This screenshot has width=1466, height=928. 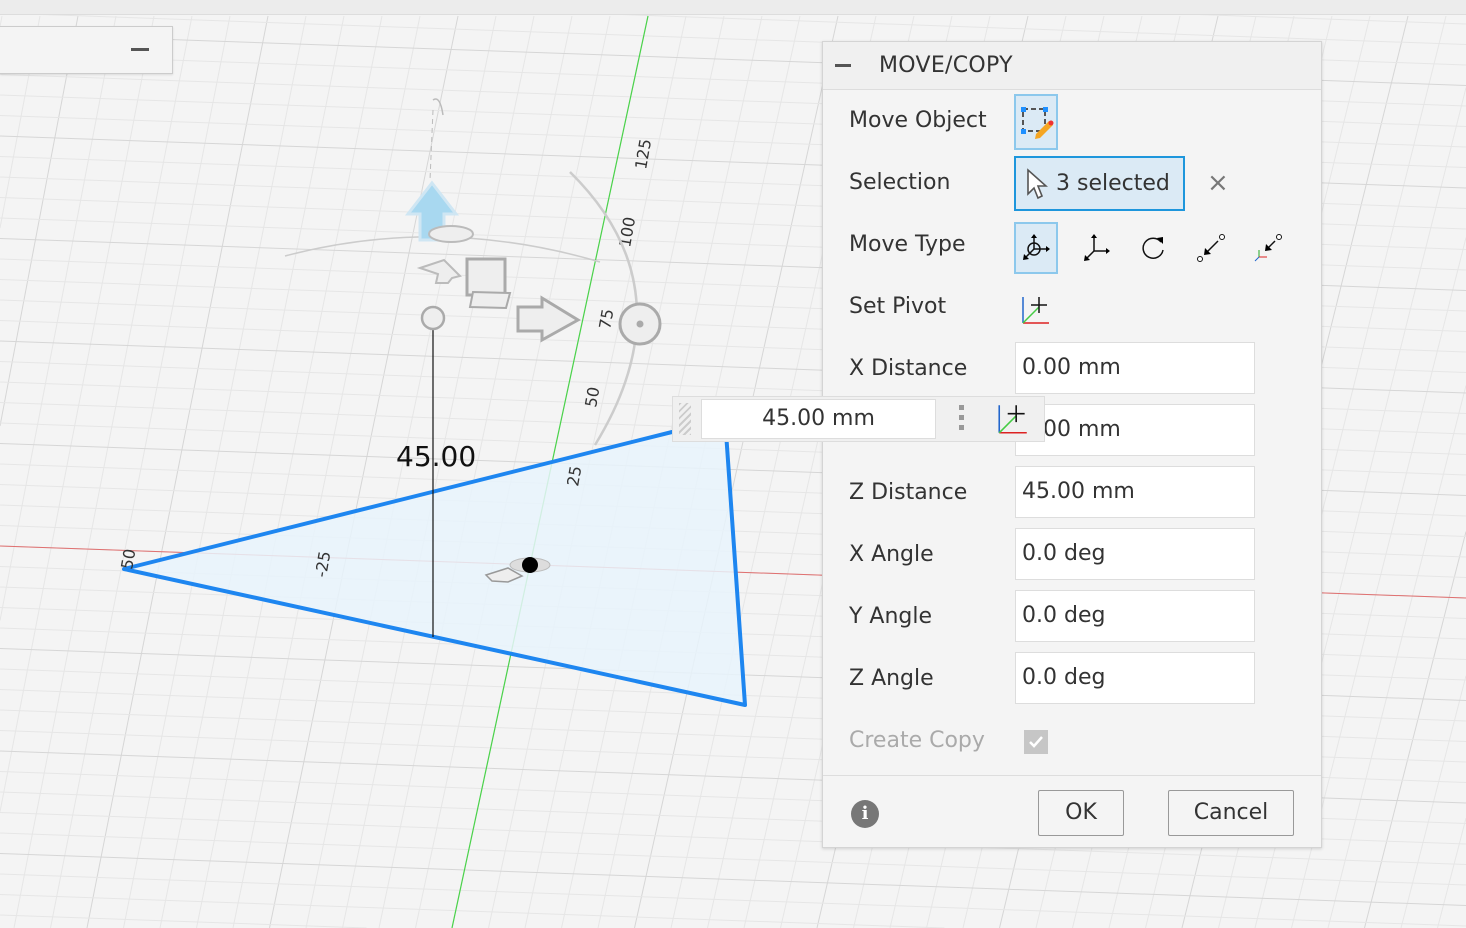 I want to click on move-type-row: Move Type, so click(x=1072, y=246).